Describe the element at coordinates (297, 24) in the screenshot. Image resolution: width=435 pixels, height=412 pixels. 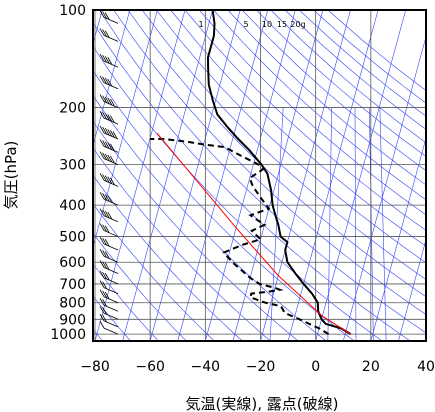
I see `mixing-ratio-label: 20g` at that location.